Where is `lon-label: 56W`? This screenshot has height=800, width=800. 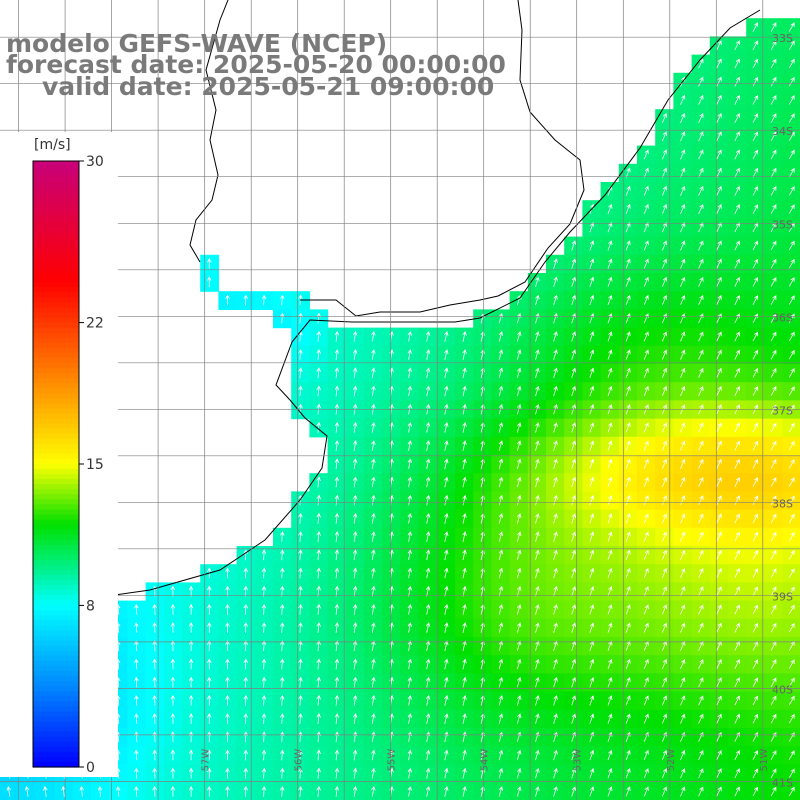 lon-label: 56W is located at coordinates (299, 760).